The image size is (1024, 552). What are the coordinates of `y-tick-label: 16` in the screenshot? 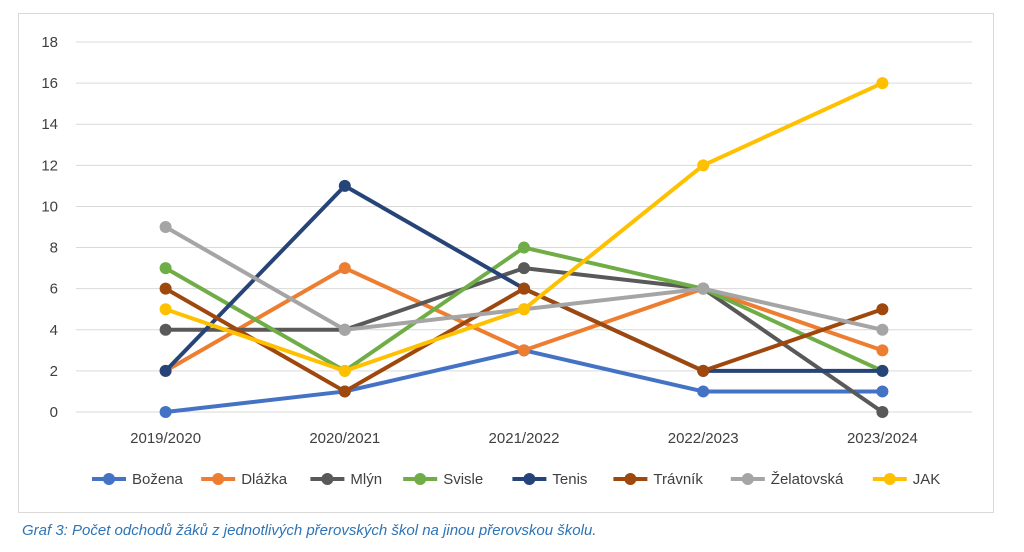 It's located at (49, 83).